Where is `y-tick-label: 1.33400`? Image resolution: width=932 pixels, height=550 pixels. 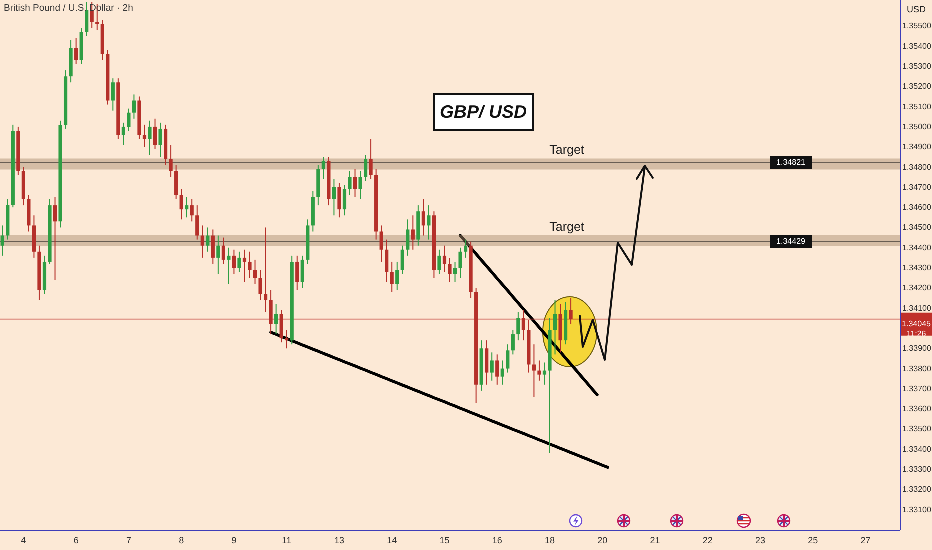
y-tick-label: 1.33400 is located at coordinates (917, 449).